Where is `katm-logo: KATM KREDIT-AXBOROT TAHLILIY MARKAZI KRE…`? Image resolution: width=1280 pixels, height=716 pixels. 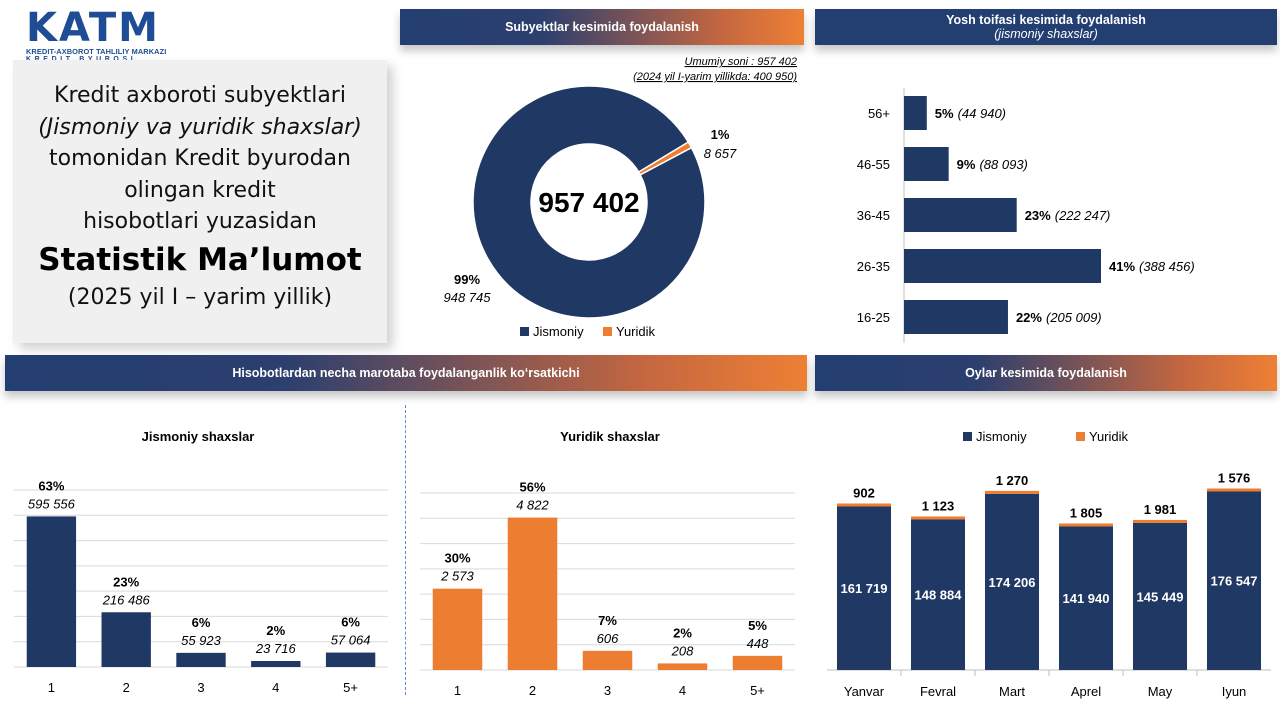
katm-logo: KATM KREDIT-AXBOROT TAHLILIY MARKAZI KRE… is located at coordinates (96, 34).